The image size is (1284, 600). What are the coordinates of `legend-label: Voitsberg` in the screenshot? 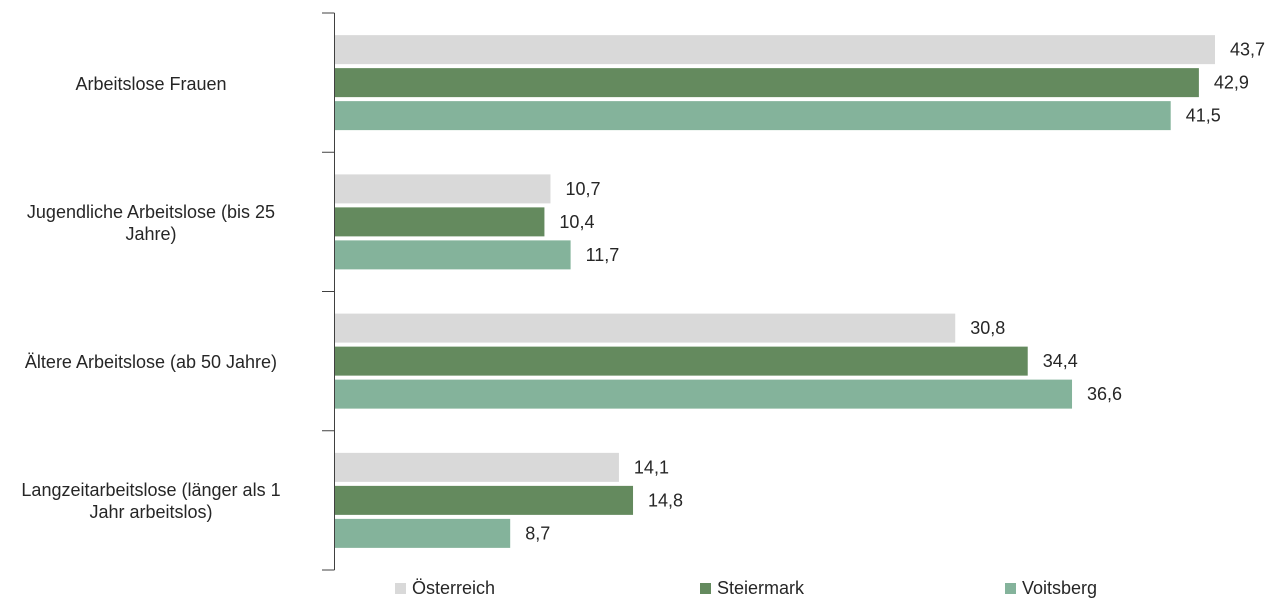 It's located at (1060, 587).